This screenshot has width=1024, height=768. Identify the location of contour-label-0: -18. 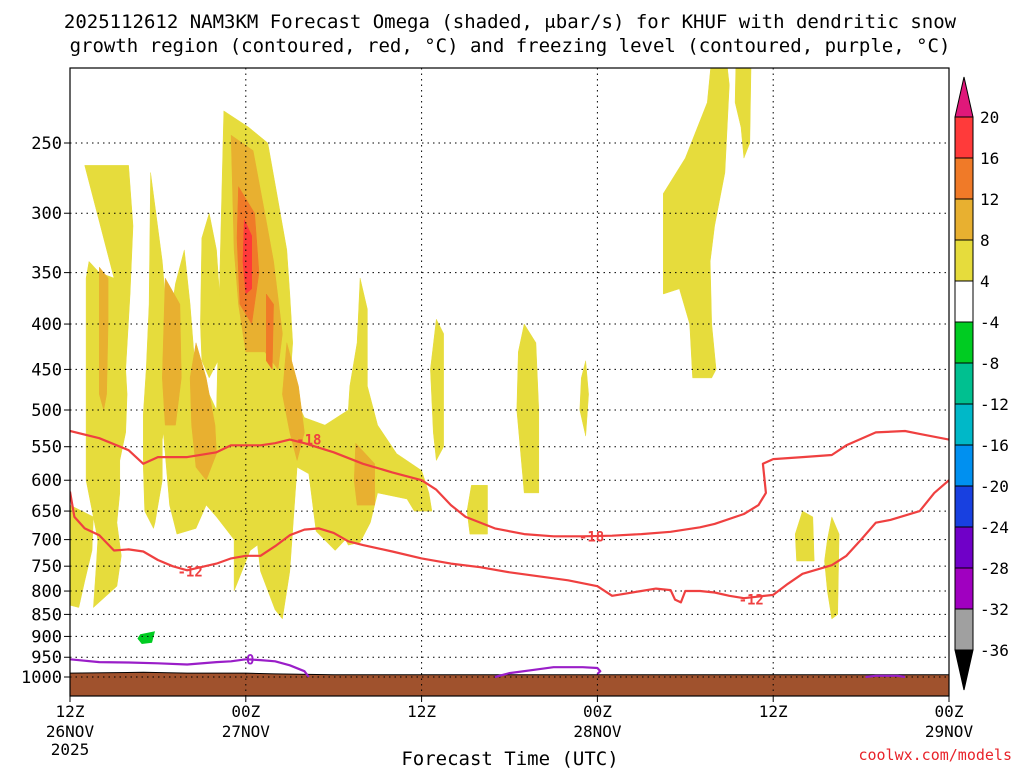
(308, 441).